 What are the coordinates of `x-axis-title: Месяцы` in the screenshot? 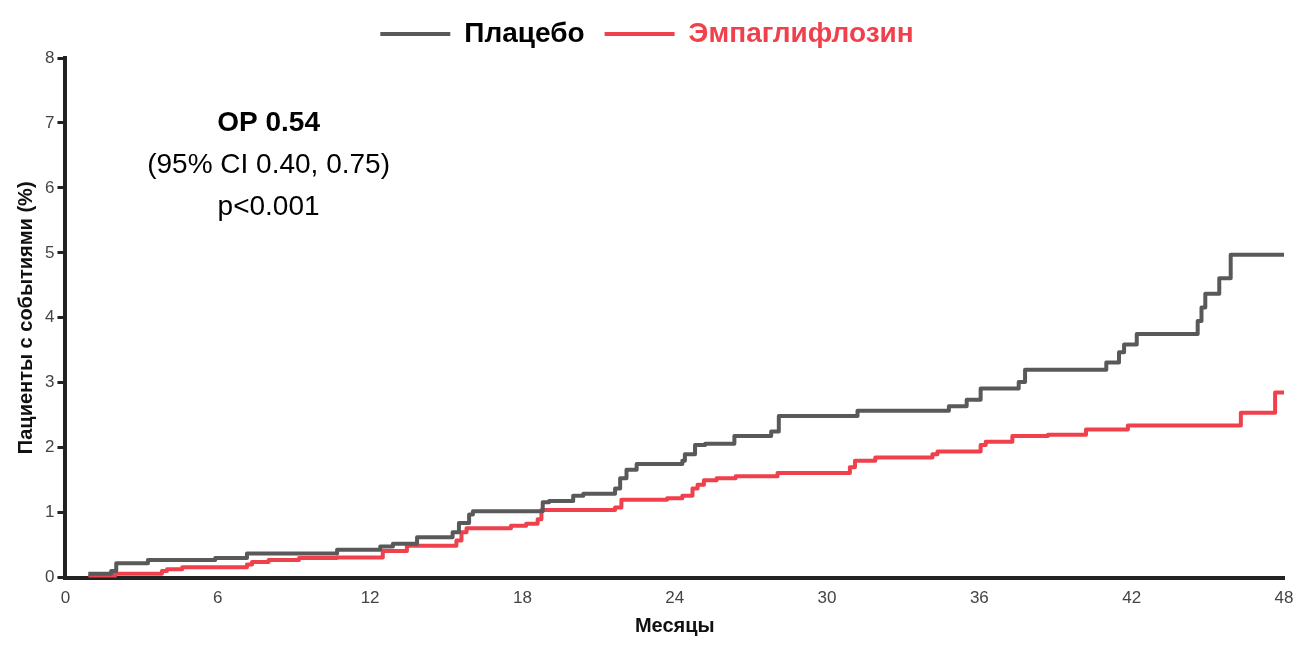 It's located at (674, 624).